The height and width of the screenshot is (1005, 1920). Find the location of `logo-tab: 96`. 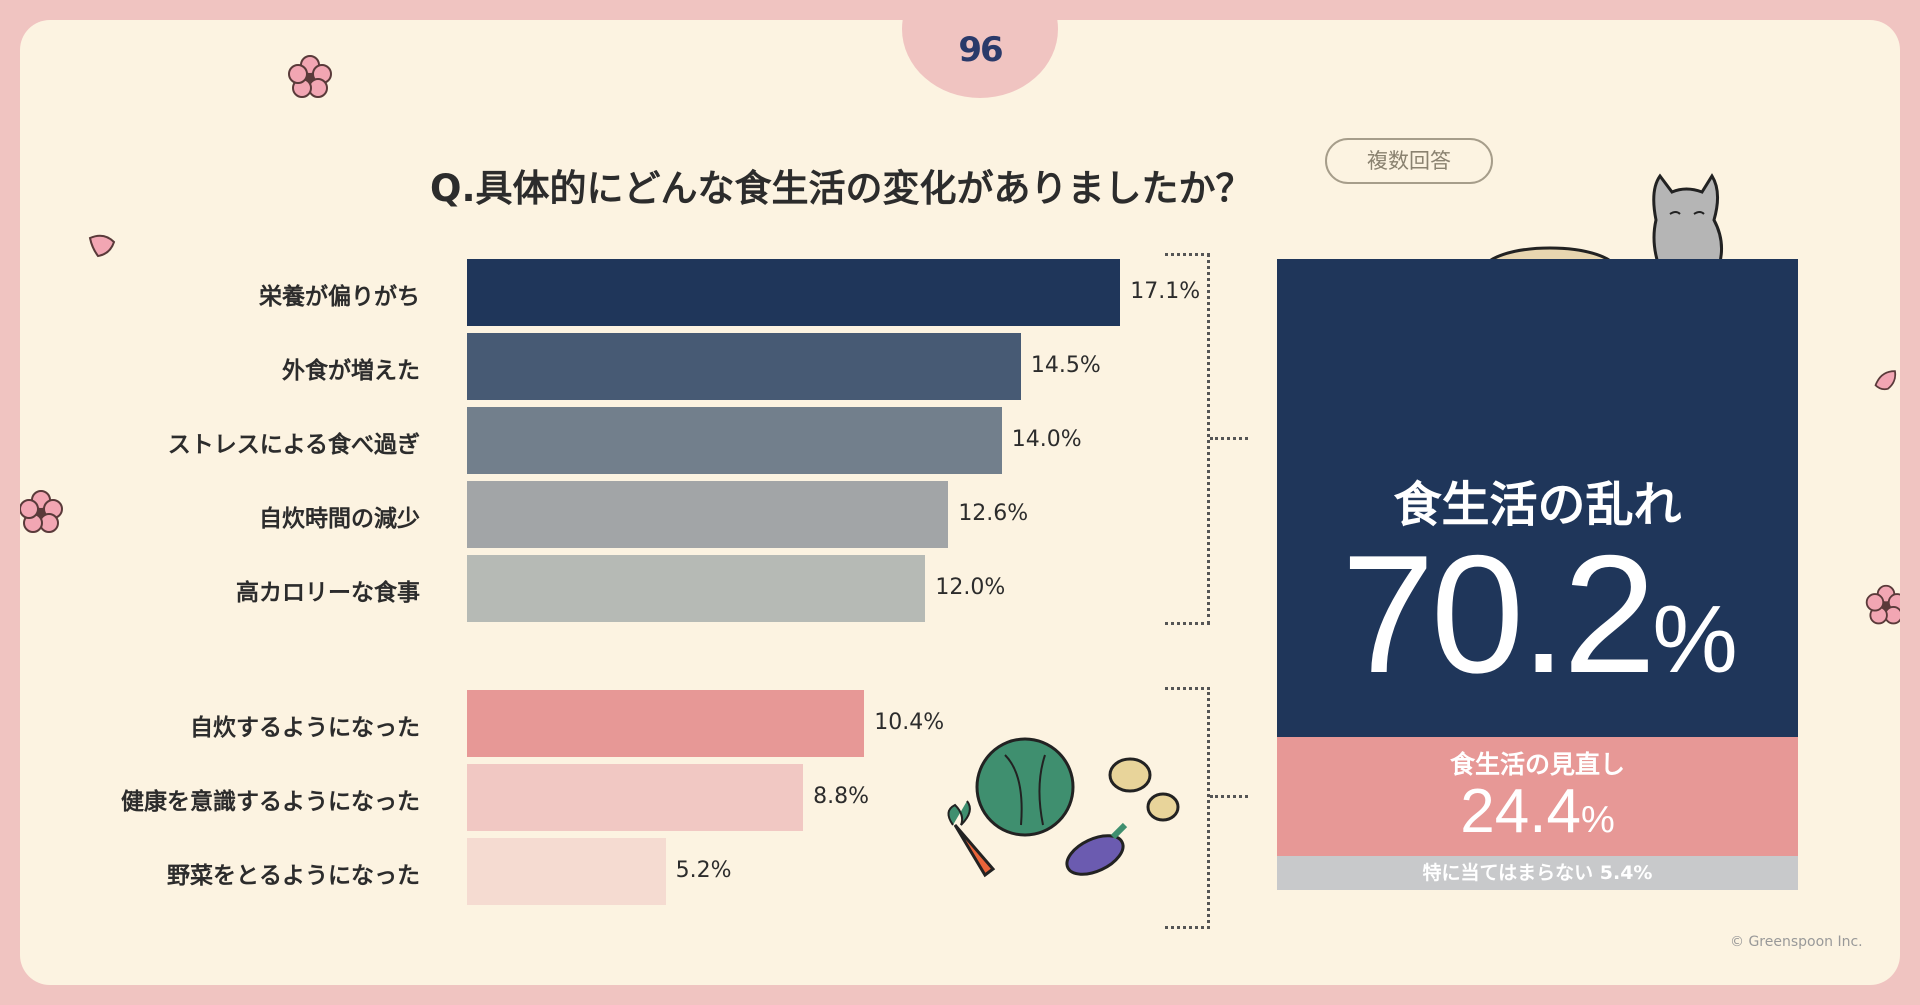

logo-tab: 96 is located at coordinates (980, 59).